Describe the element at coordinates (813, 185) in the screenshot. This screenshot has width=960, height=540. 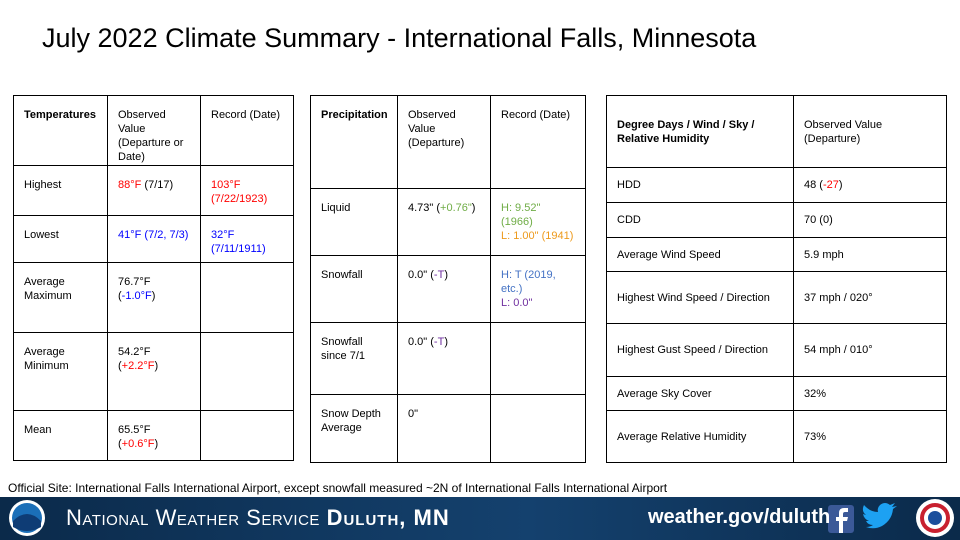
I see `cell-text: 48 (` at that location.